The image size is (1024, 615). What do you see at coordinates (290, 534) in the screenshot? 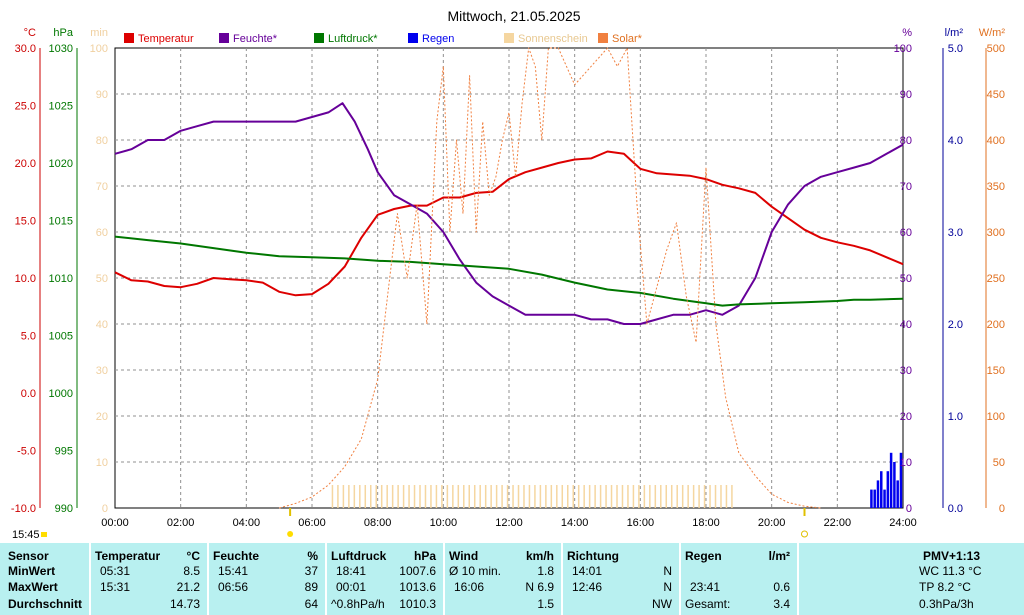
I see `sunrise-icon` at bounding box center [290, 534].